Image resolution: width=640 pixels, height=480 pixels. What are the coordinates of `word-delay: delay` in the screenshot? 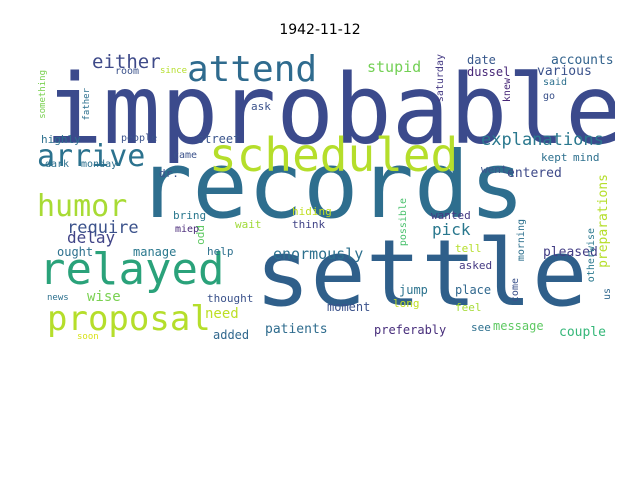 It's located at (91, 237).